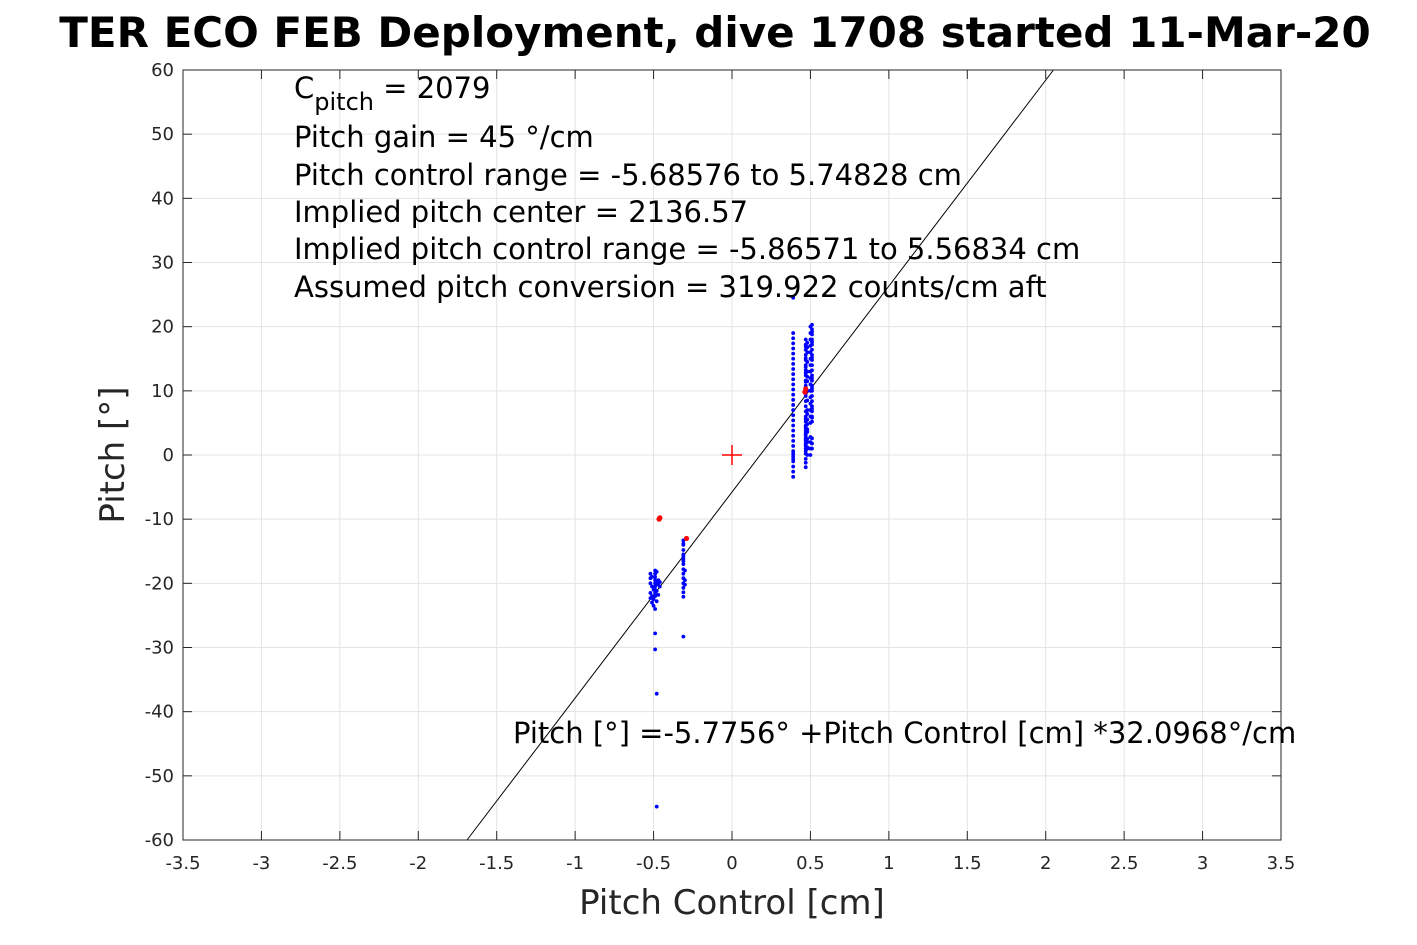 The image size is (1417, 945). Describe the element at coordinates (444, 137) in the screenshot. I see `annotation-pitch-gain: Pitch gain = 45 °/cm` at that location.